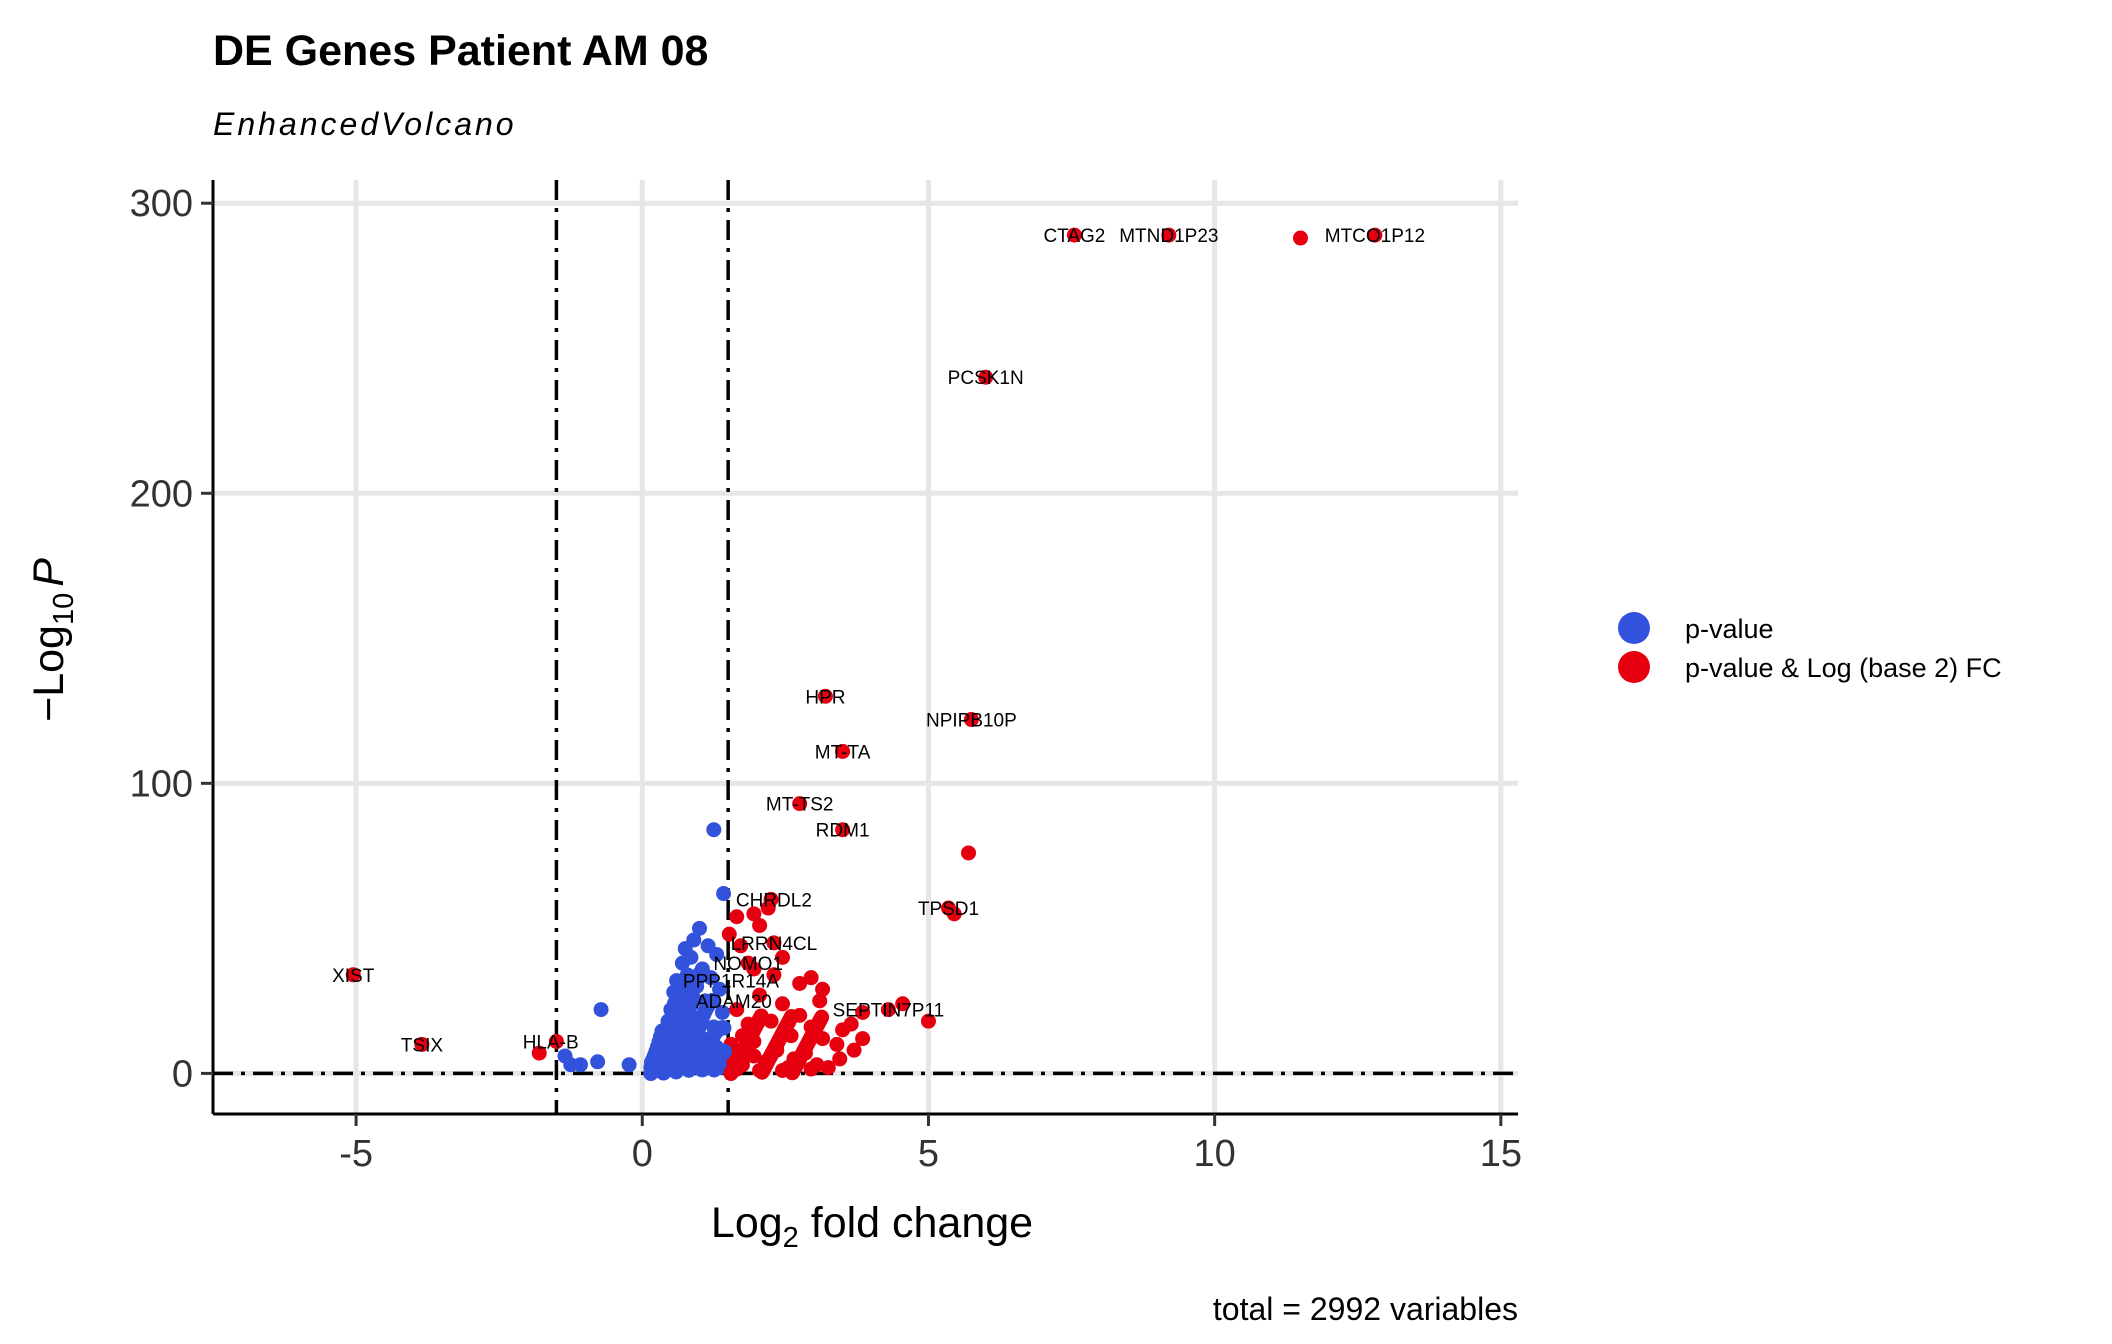 The width and height of the screenshot is (2112, 1344). Describe the element at coordinates (171, 639) in the screenshot. I see `y-axis-ticks: 0 100 200 300` at that location.